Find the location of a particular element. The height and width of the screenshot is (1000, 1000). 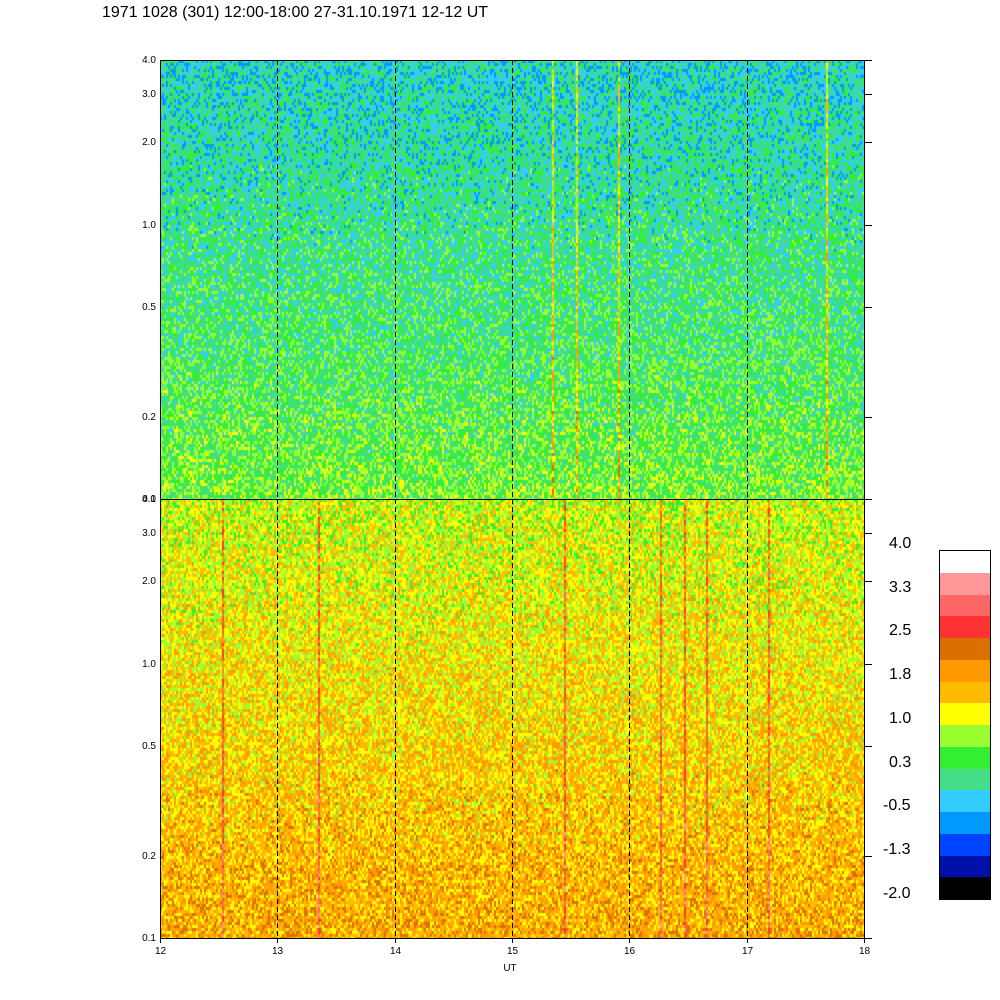

x-tick-label: 18 is located at coordinates (864, 951).